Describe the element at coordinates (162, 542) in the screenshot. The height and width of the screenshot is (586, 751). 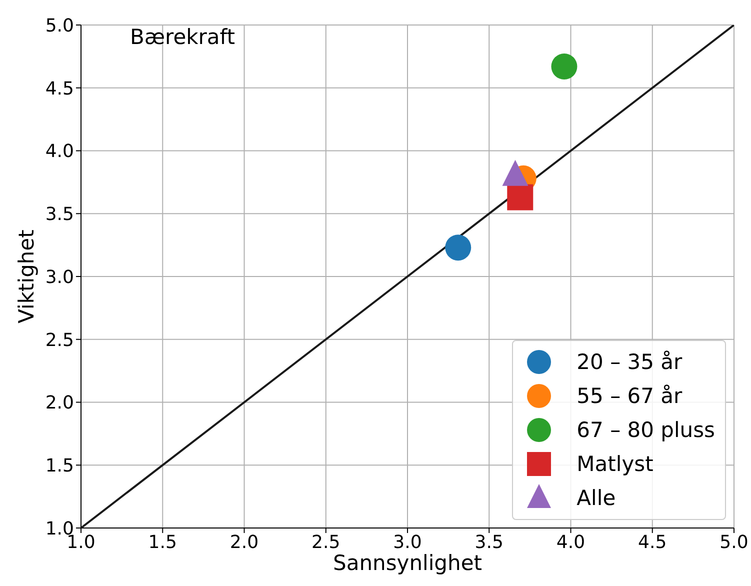
I see `x-tick-label: 1.5` at that location.